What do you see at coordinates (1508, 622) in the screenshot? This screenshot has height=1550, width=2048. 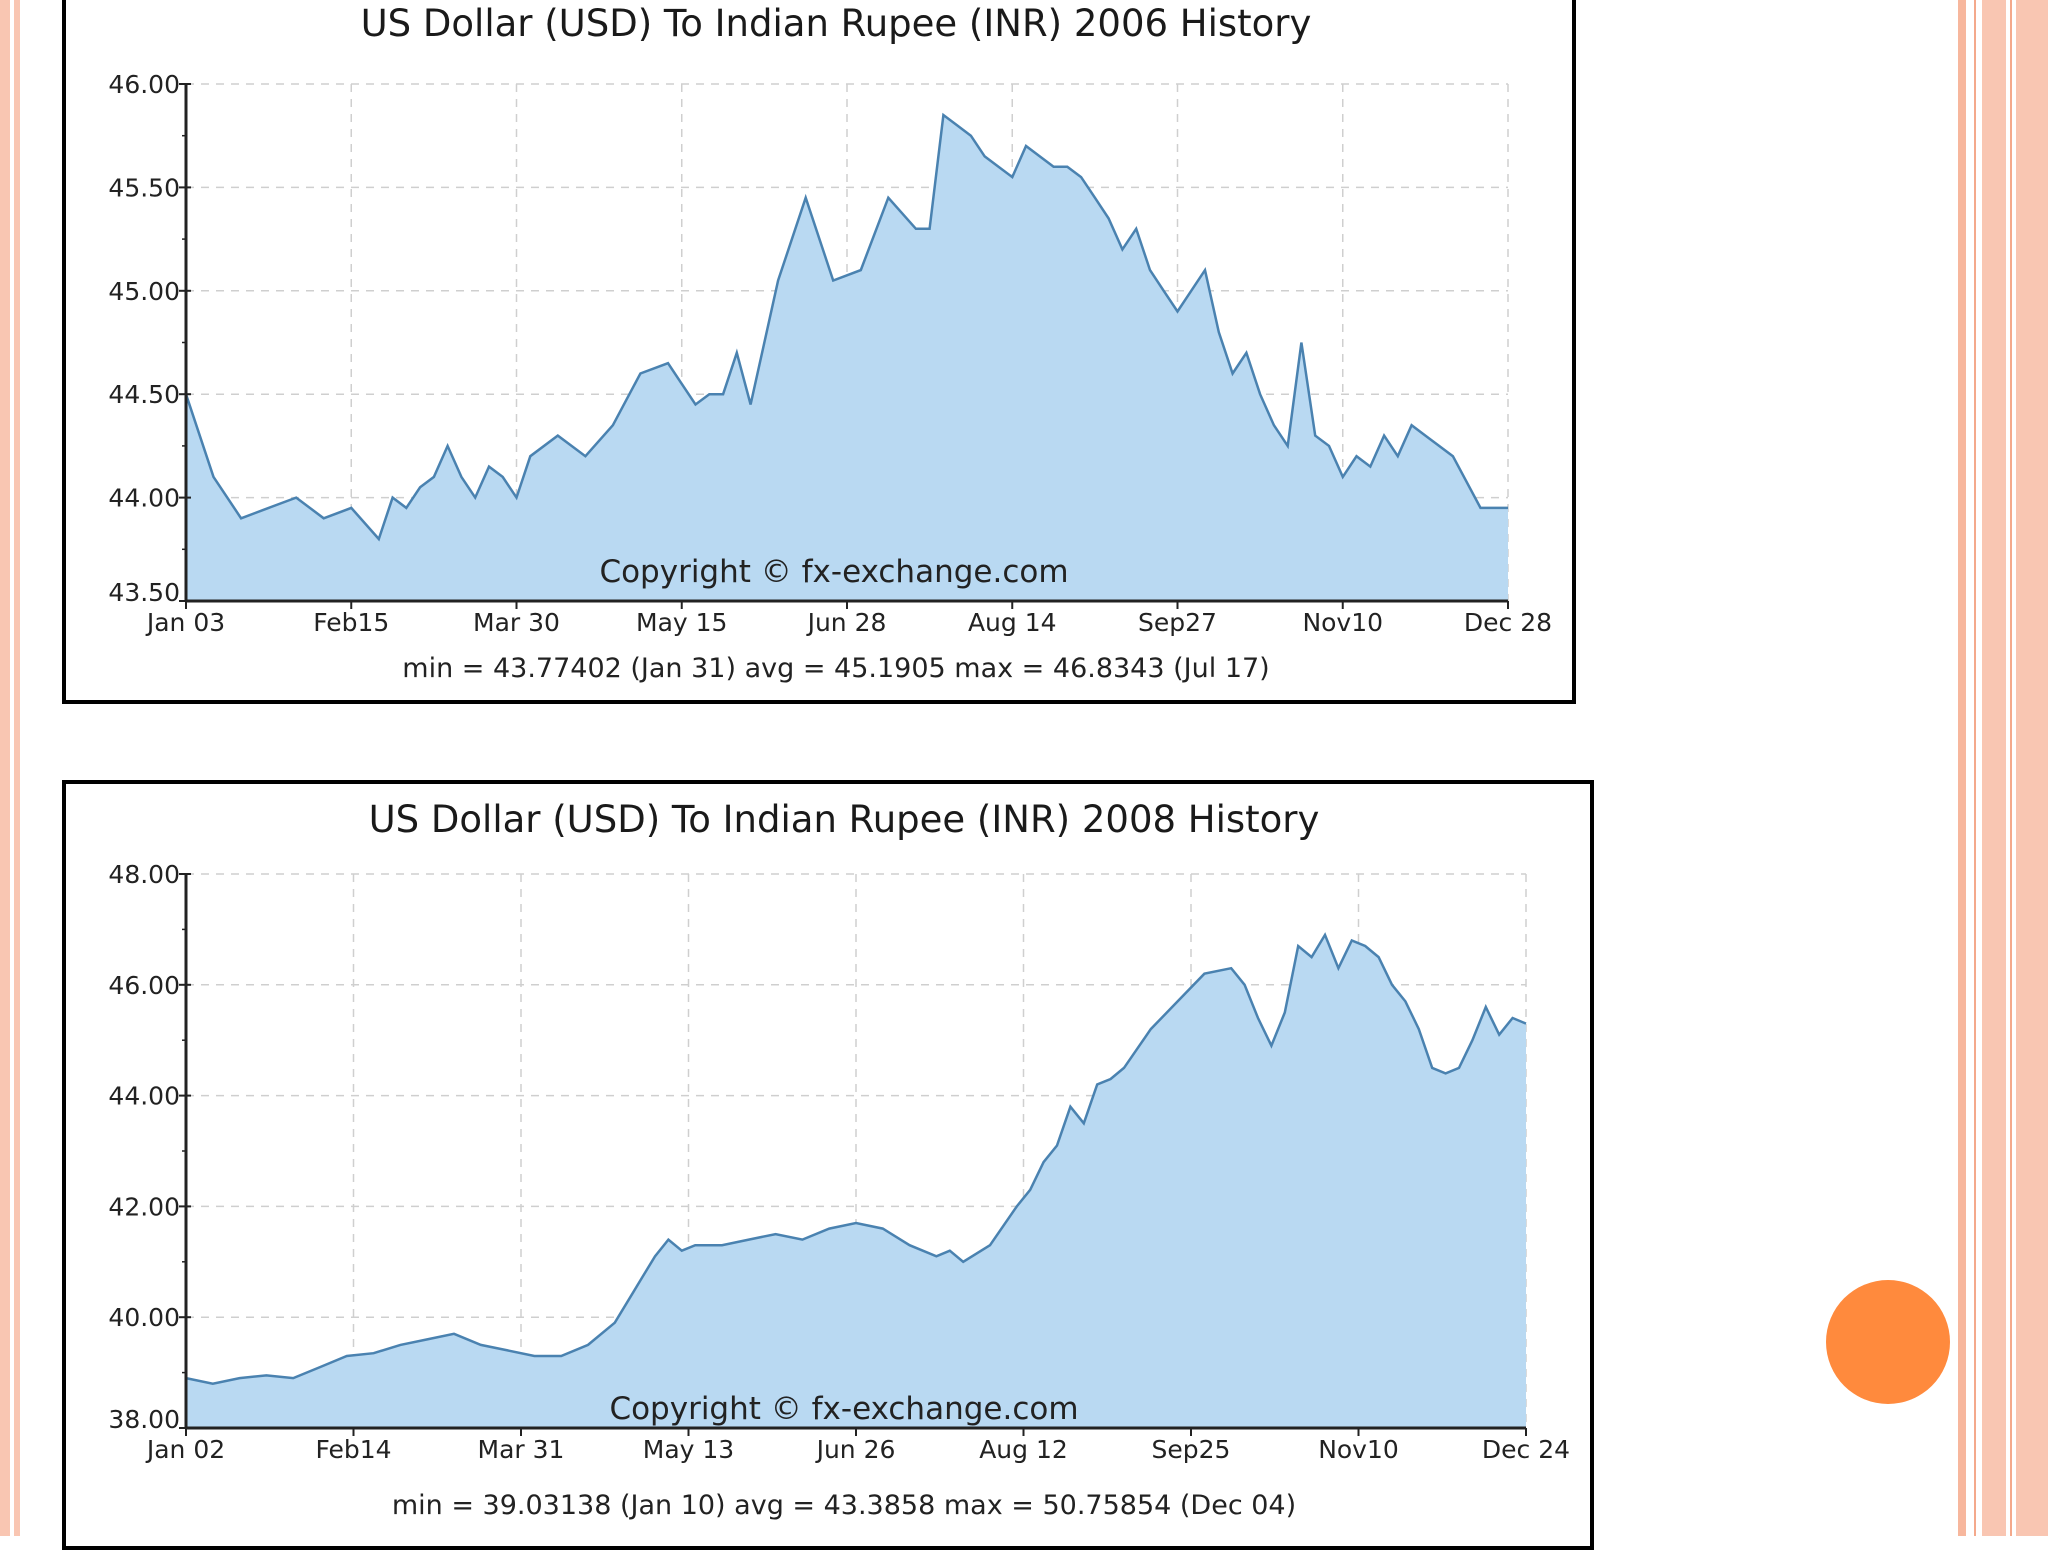 I see `x-tick-label: Dec 28` at bounding box center [1508, 622].